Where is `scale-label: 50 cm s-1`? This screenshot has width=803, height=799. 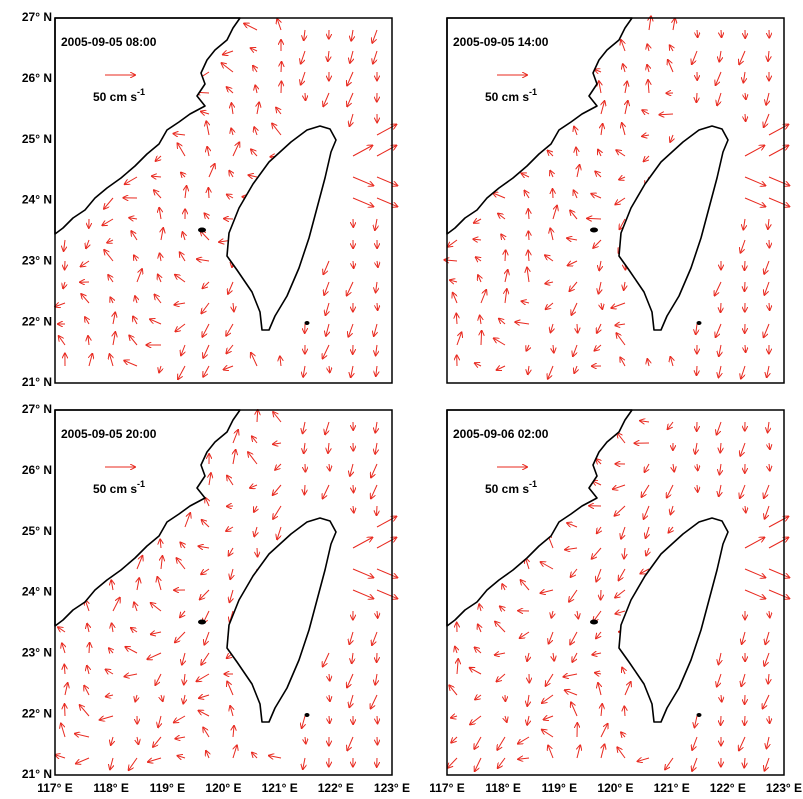
scale-label: 50 cm s-1 is located at coordinates (119, 487).